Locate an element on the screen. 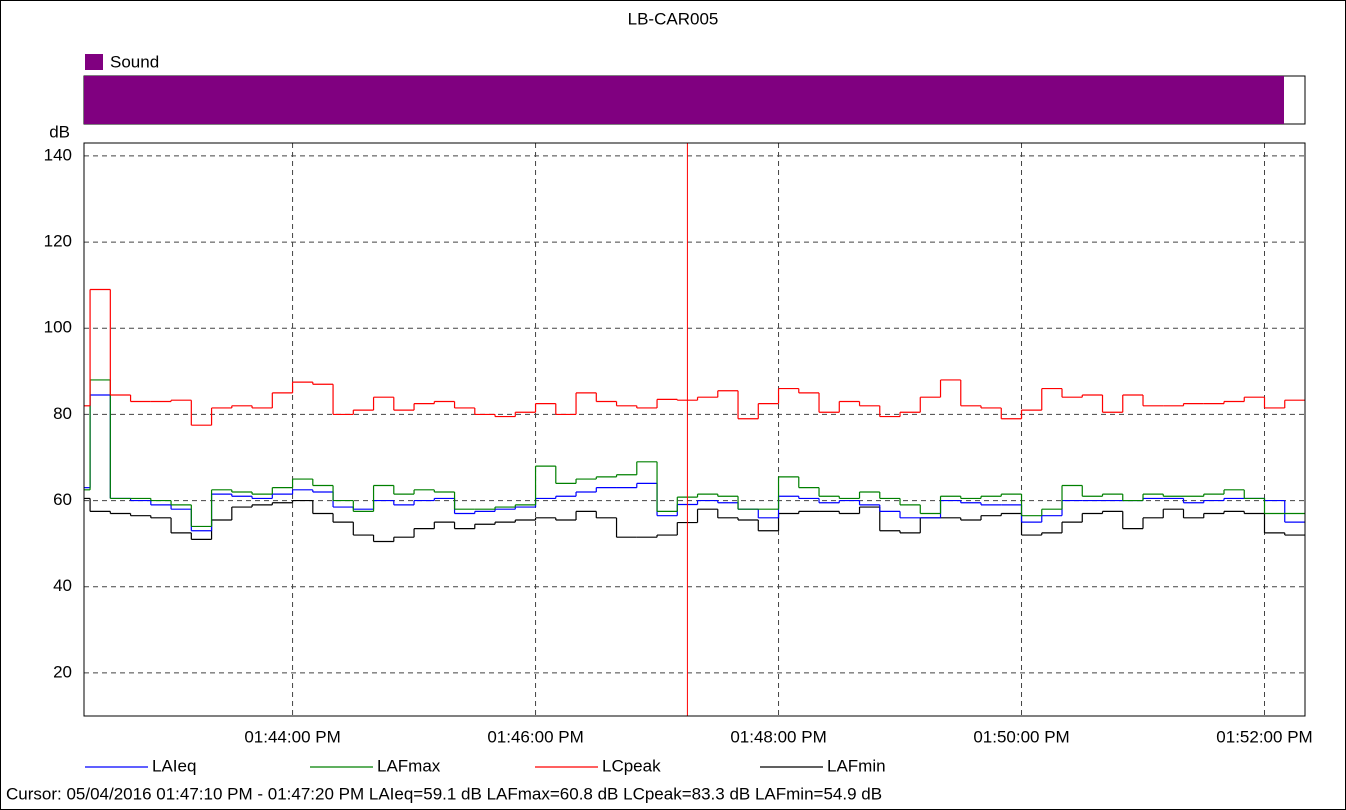  y-tick-label: 60 is located at coordinates (62, 499).